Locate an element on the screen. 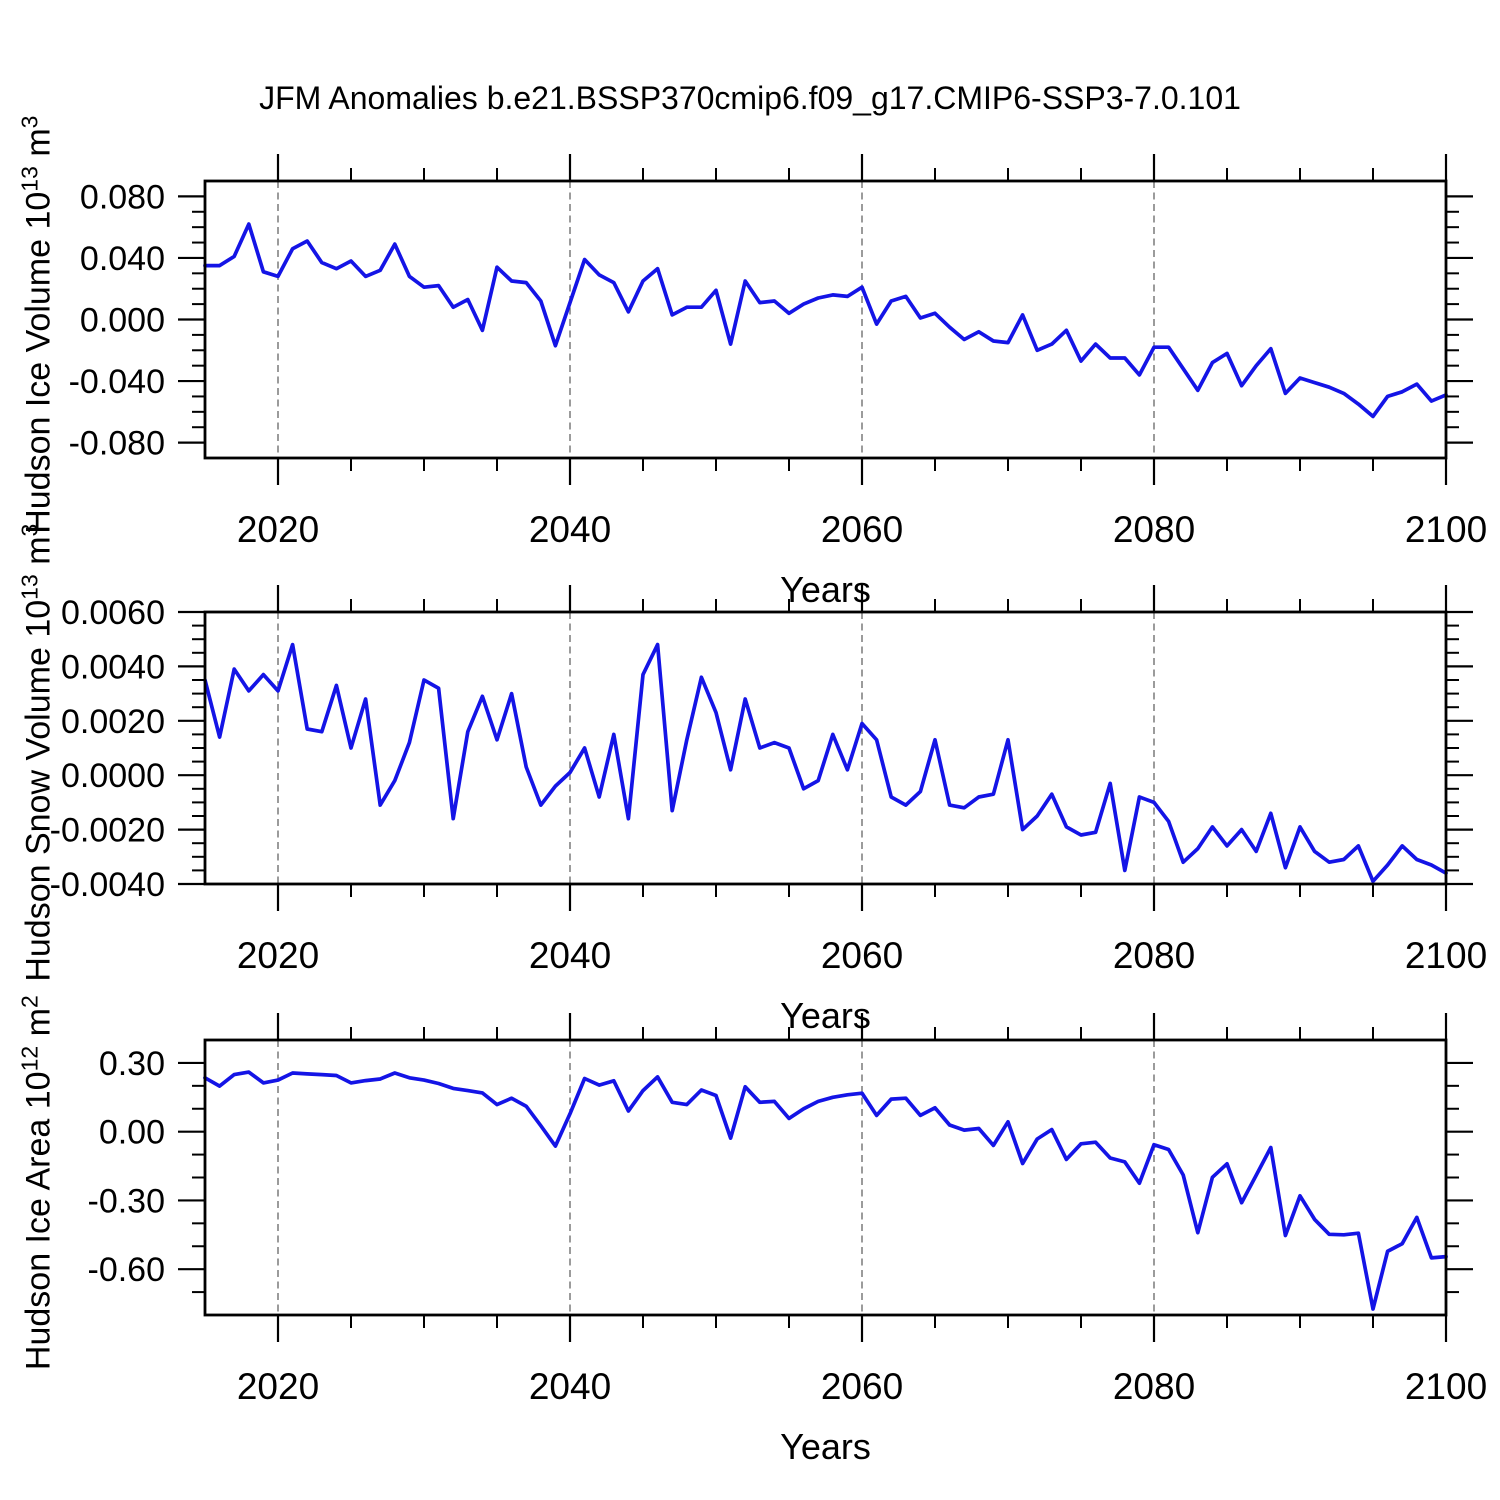  y-tick-label: -0.040 is located at coordinates (117, 382).